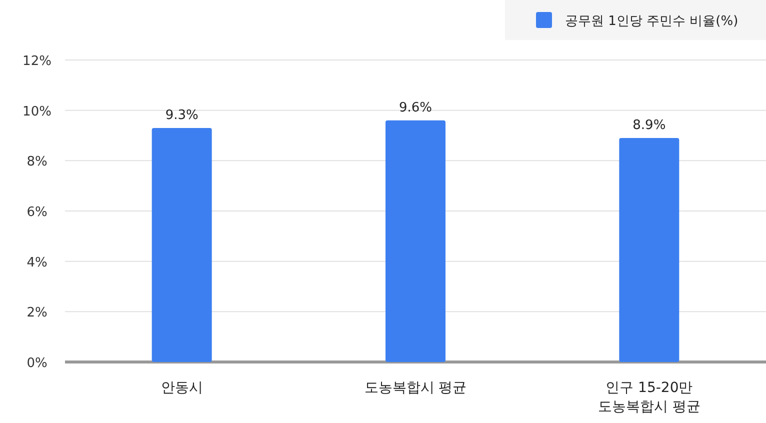 This screenshot has width=766, height=423. I want to click on legend-label: 공무원 1인당 주민수 비율(%), so click(651, 21).